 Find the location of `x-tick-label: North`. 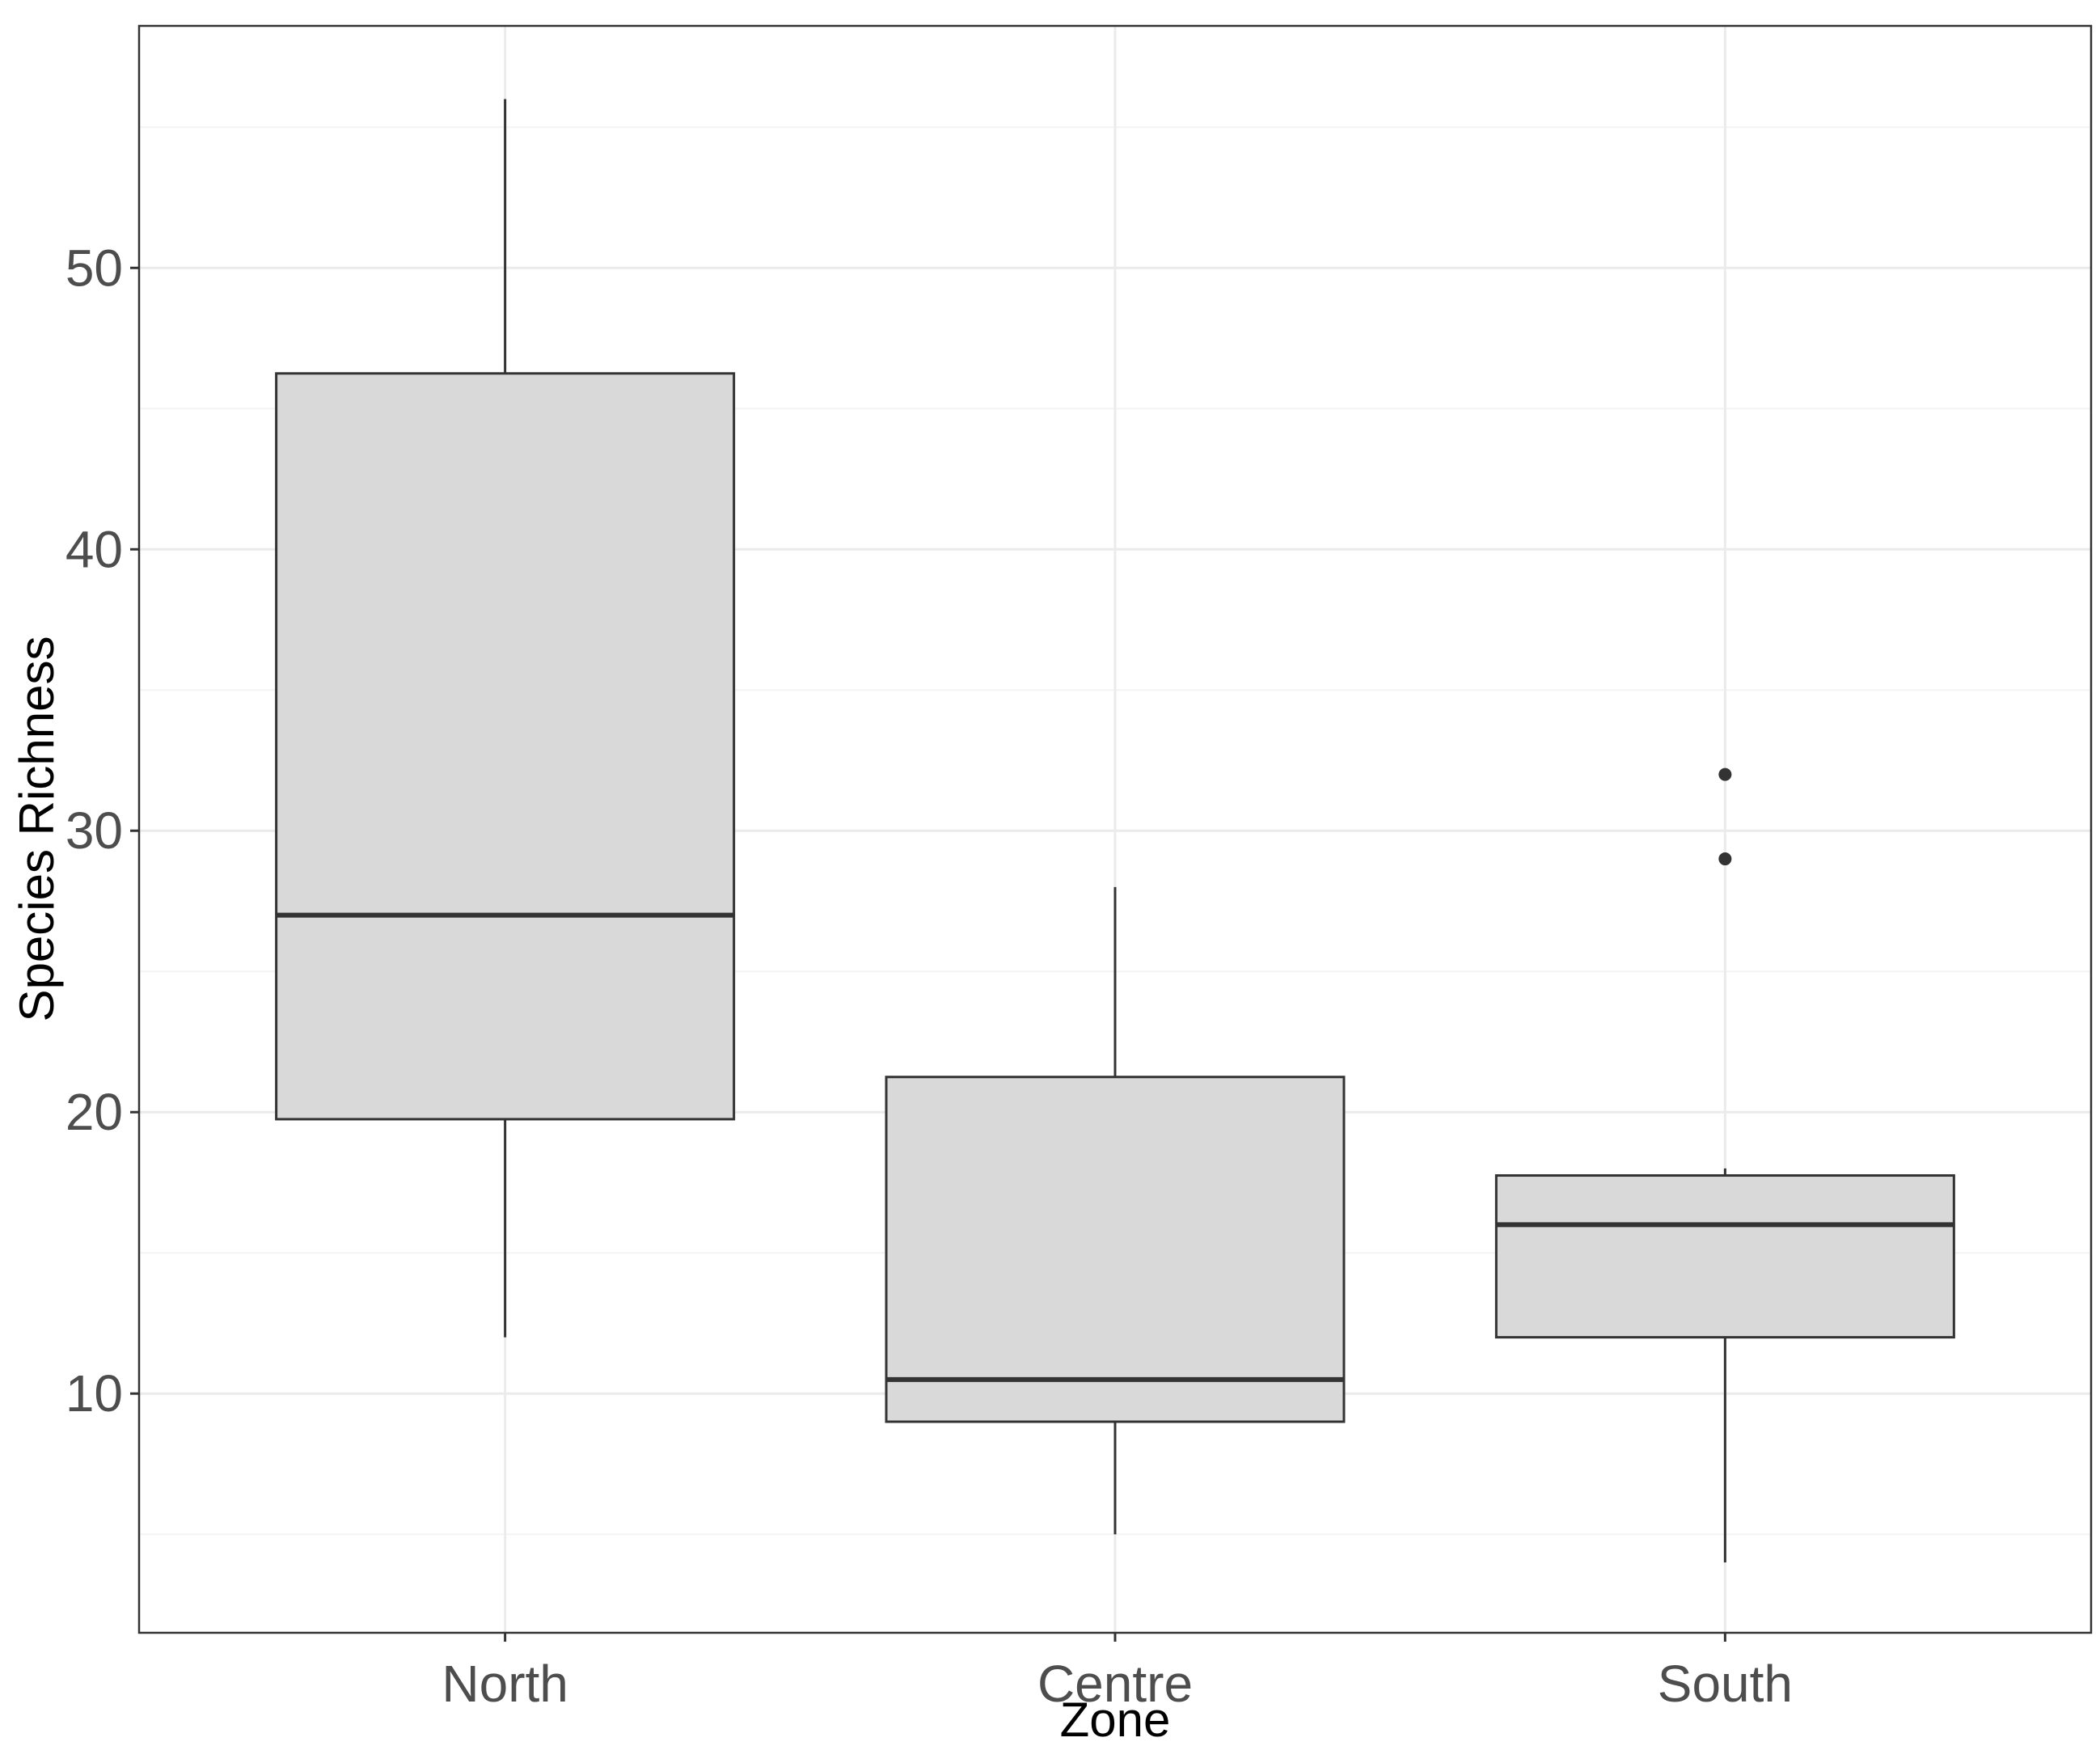

x-tick-label: North is located at coordinates (505, 1684).